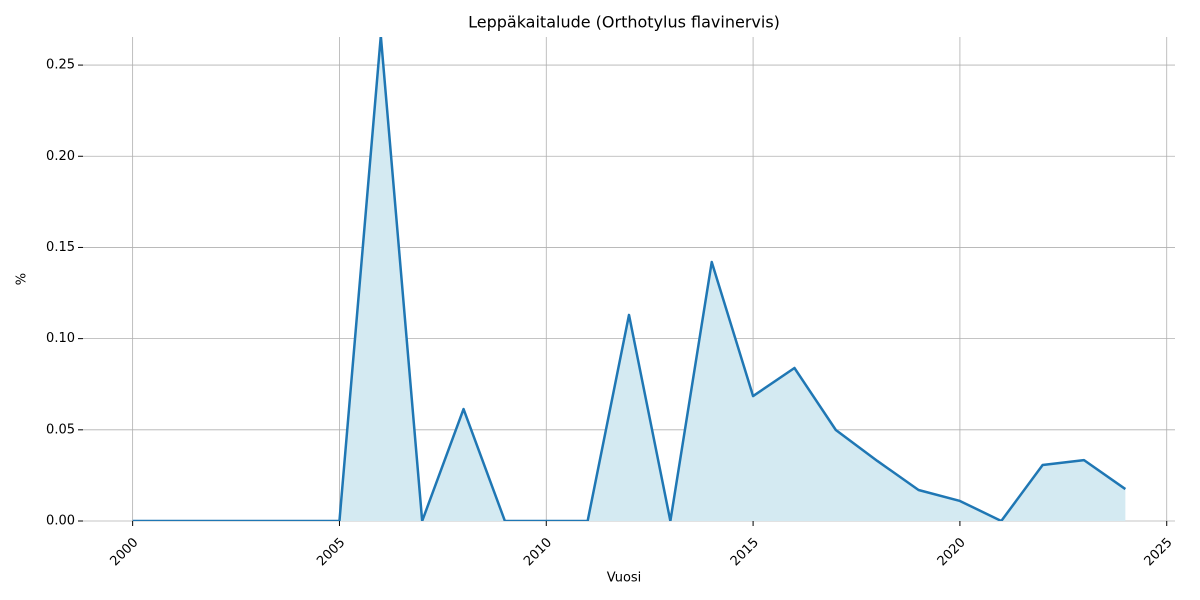 This screenshot has width=1200, height=600. What do you see at coordinates (624, 22) in the screenshot?
I see `chart-title: Leppäkaitalude (Orthotylus flavinervis)` at bounding box center [624, 22].